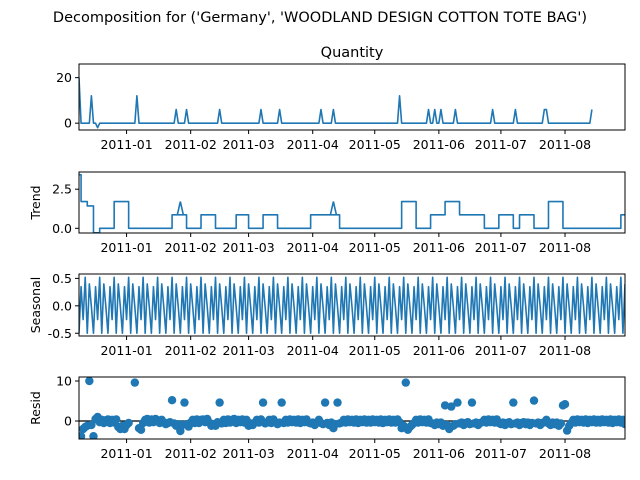  I want to click on resid-xtick-label: 2011-01, so click(126, 453).